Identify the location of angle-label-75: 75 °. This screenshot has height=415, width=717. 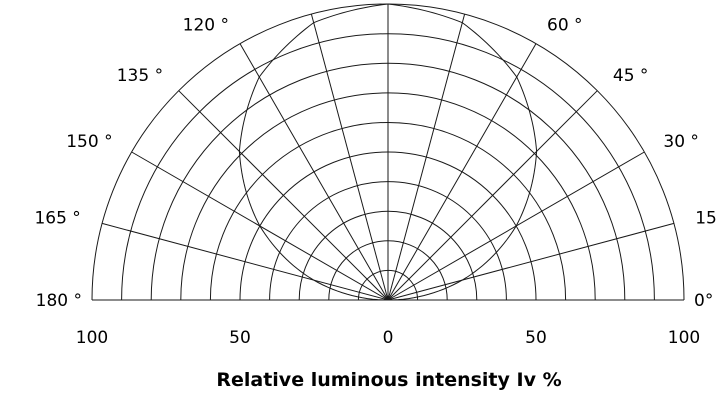
(488, 2).